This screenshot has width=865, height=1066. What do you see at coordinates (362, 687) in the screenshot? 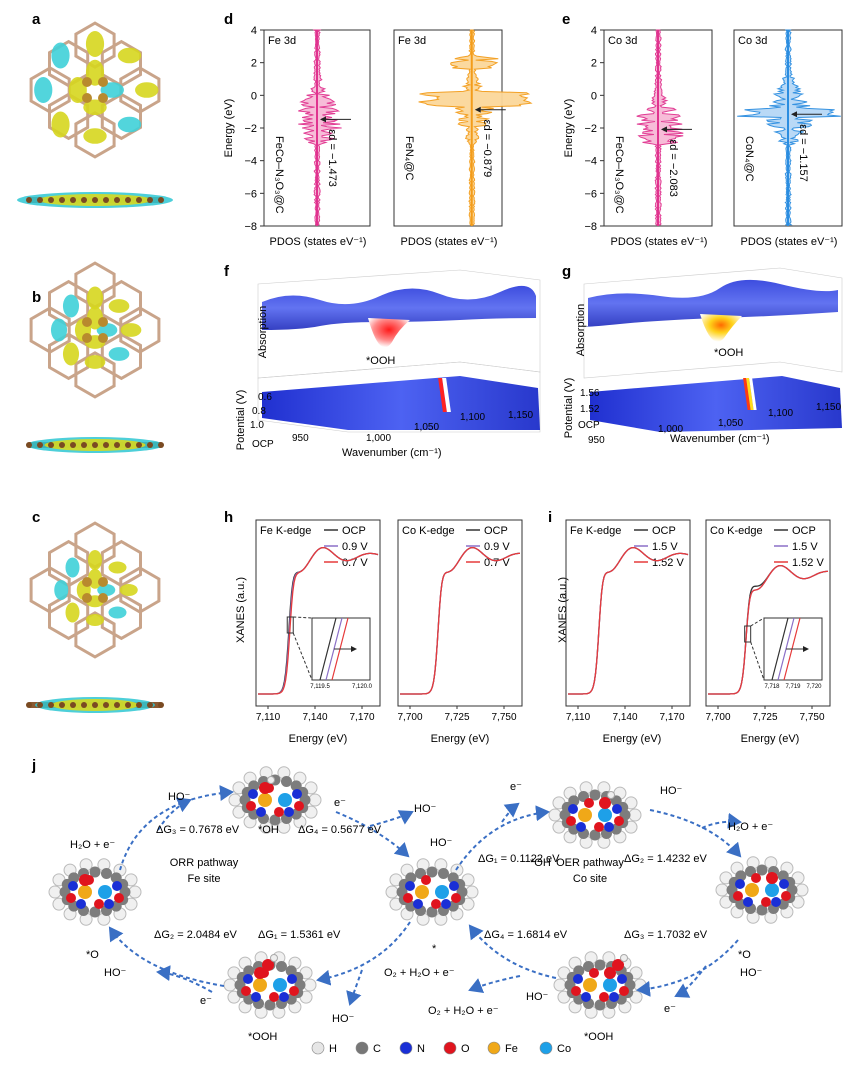
I see `xanes-inset-tick-0-1: 7,120.0` at bounding box center [362, 687].